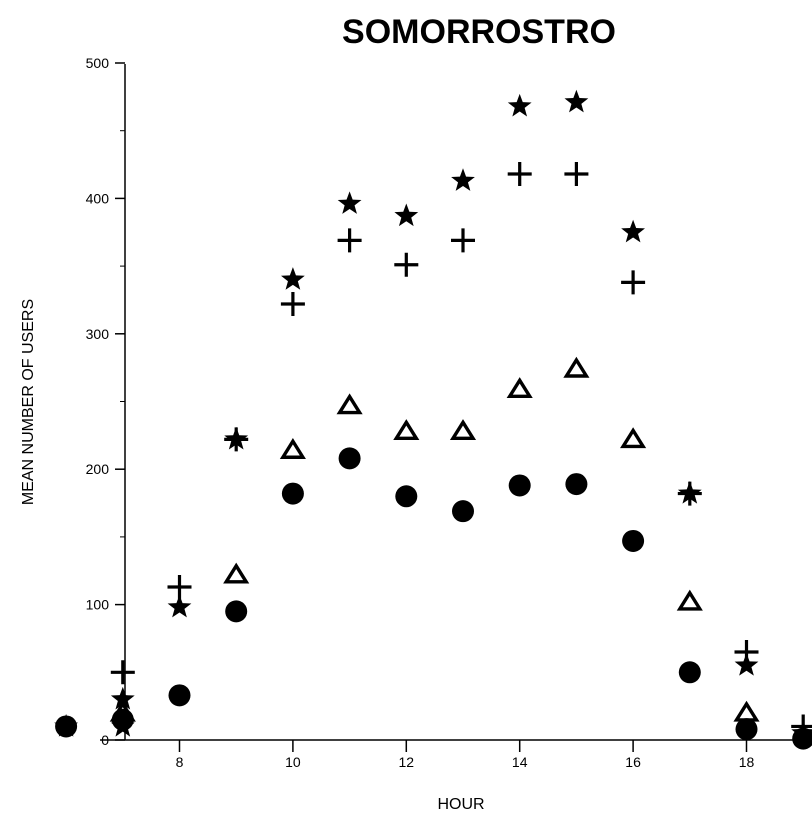  I want to click on y-tick-label: 300, so click(98, 334).